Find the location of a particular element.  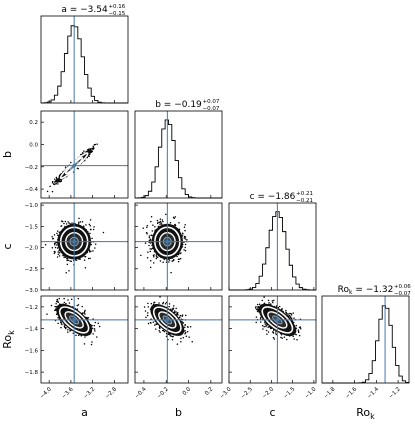

hist-step-a is located at coordinates (84, 64).